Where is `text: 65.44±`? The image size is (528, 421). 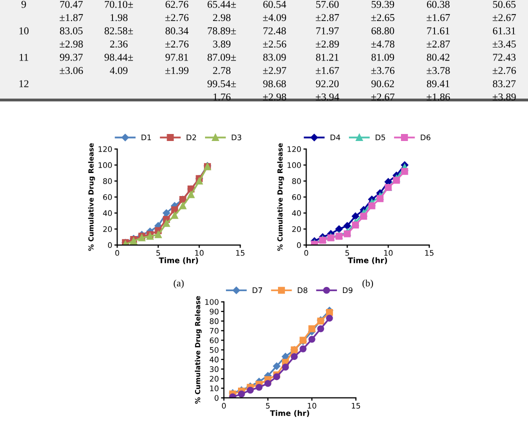 text: 65.44± is located at coordinates (222, 4).